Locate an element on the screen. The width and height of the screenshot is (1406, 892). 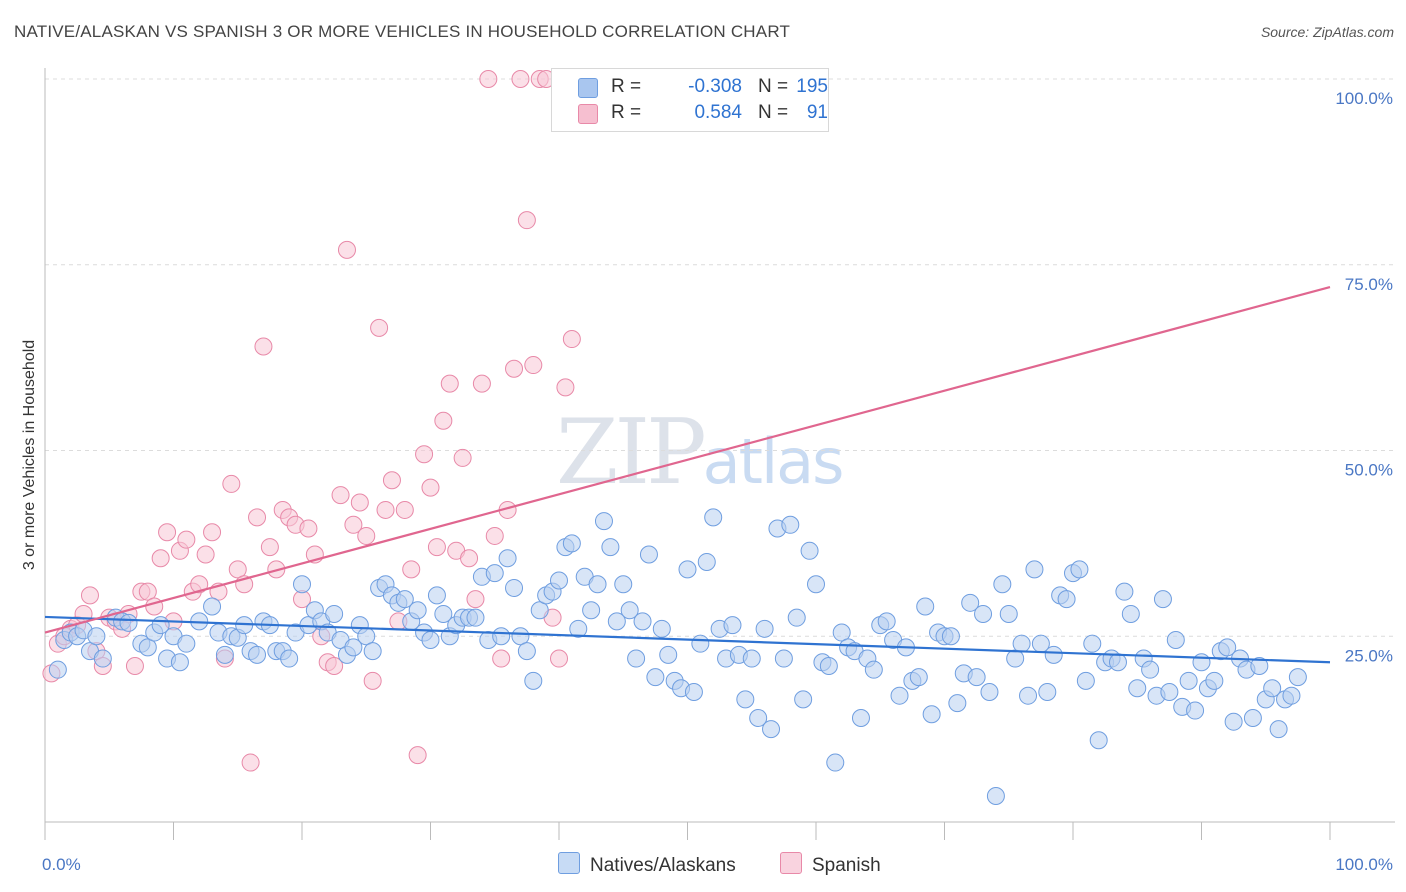
y-tick-label: 50.0% is located at coordinates (1369, 470).